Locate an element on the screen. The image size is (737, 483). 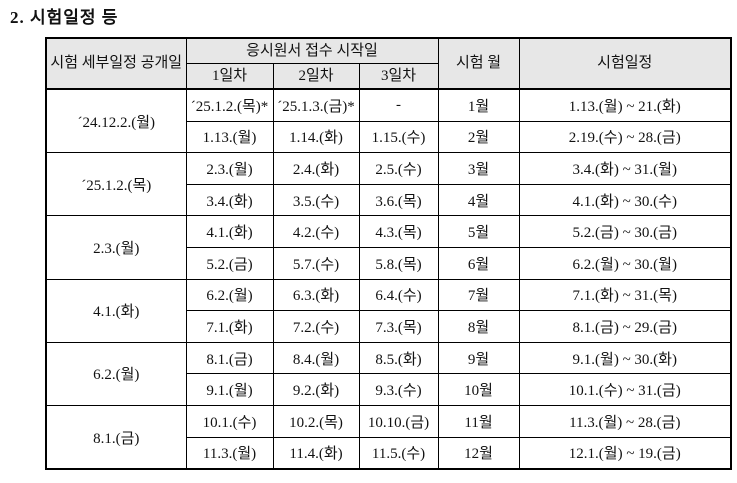
cell-month: 1월 is located at coordinates (478, 105).